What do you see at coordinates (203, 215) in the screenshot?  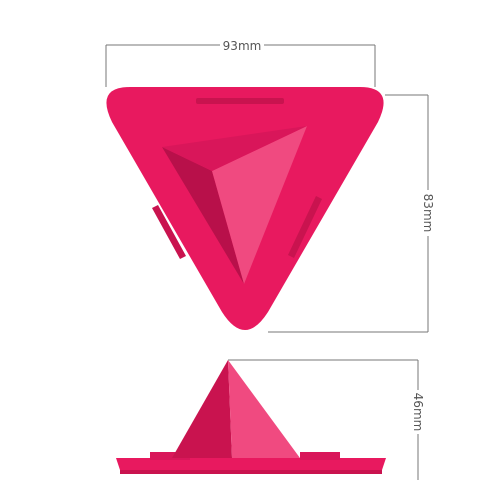 I see `pyramid-face-left` at bounding box center [203, 215].